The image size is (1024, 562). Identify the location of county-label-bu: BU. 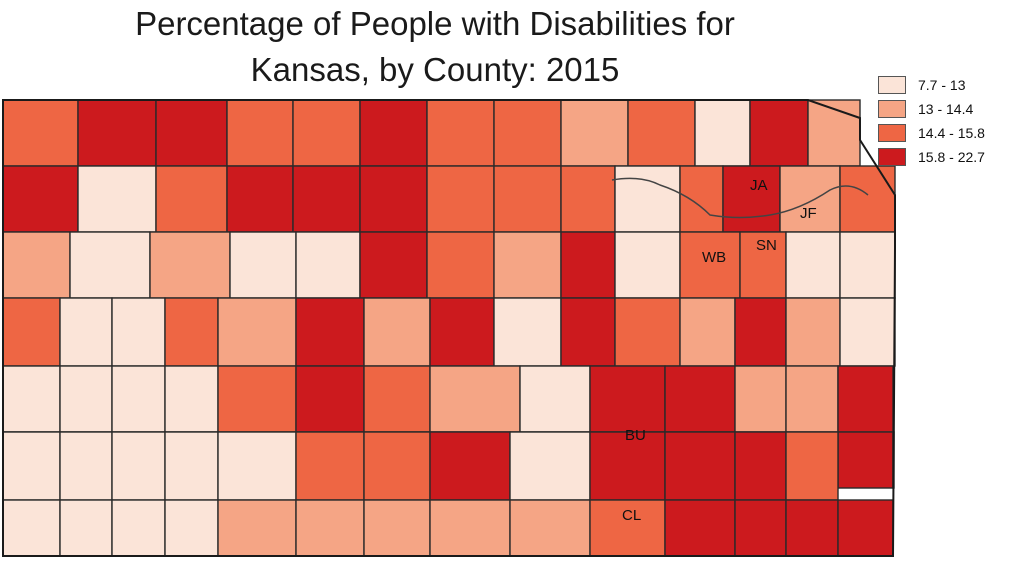
(635, 435).